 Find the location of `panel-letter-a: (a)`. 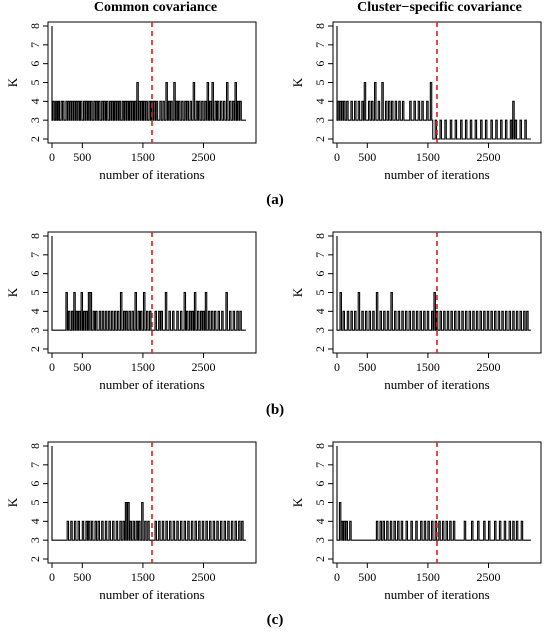

panel-letter-a: (a) is located at coordinates (275, 200).